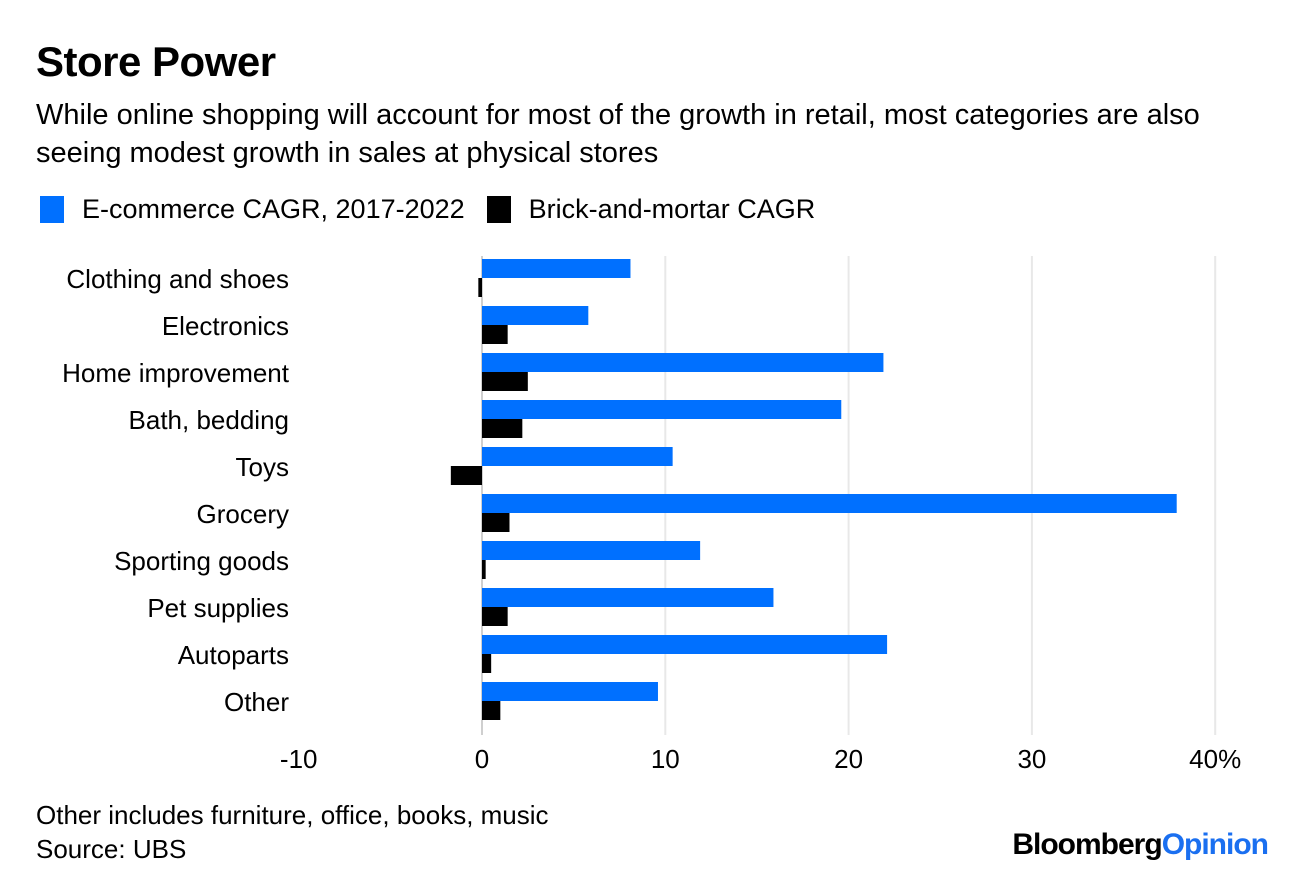  What do you see at coordinates (201, 561) in the screenshot?
I see `category-label: Sporting goods` at bounding box center [201, 561].